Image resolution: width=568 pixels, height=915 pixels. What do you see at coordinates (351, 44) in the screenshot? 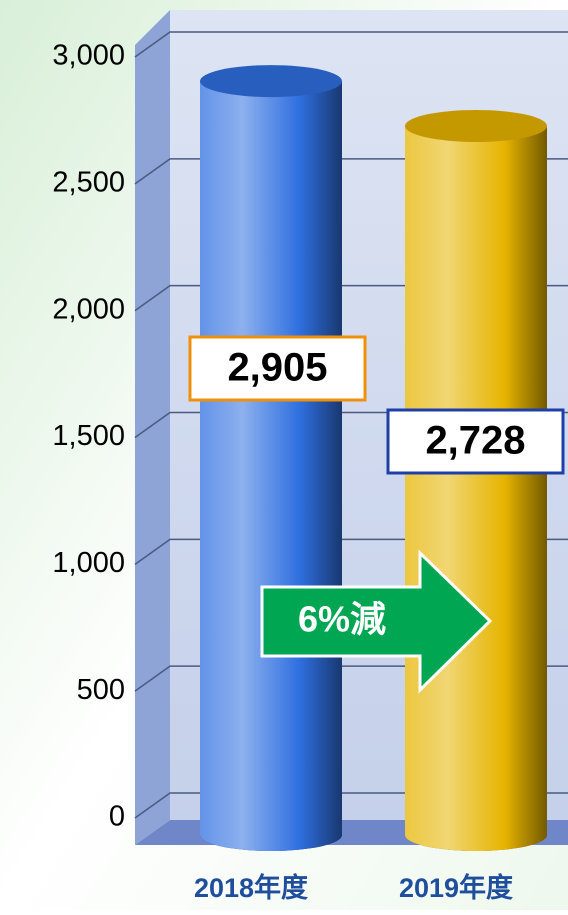
I see `grid-line` at bounding box center [351, 44].